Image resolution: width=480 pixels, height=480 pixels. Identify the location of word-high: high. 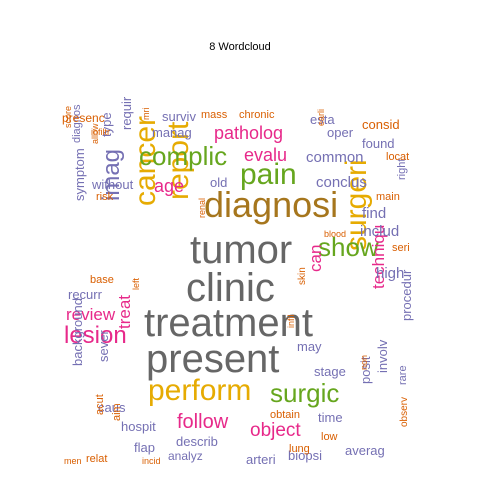
(390, 273).